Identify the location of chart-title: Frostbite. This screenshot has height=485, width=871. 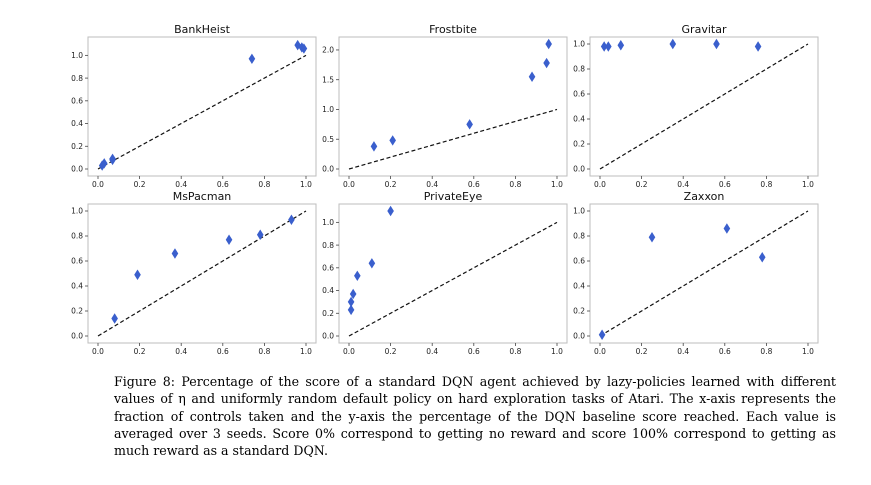
(453, 29).